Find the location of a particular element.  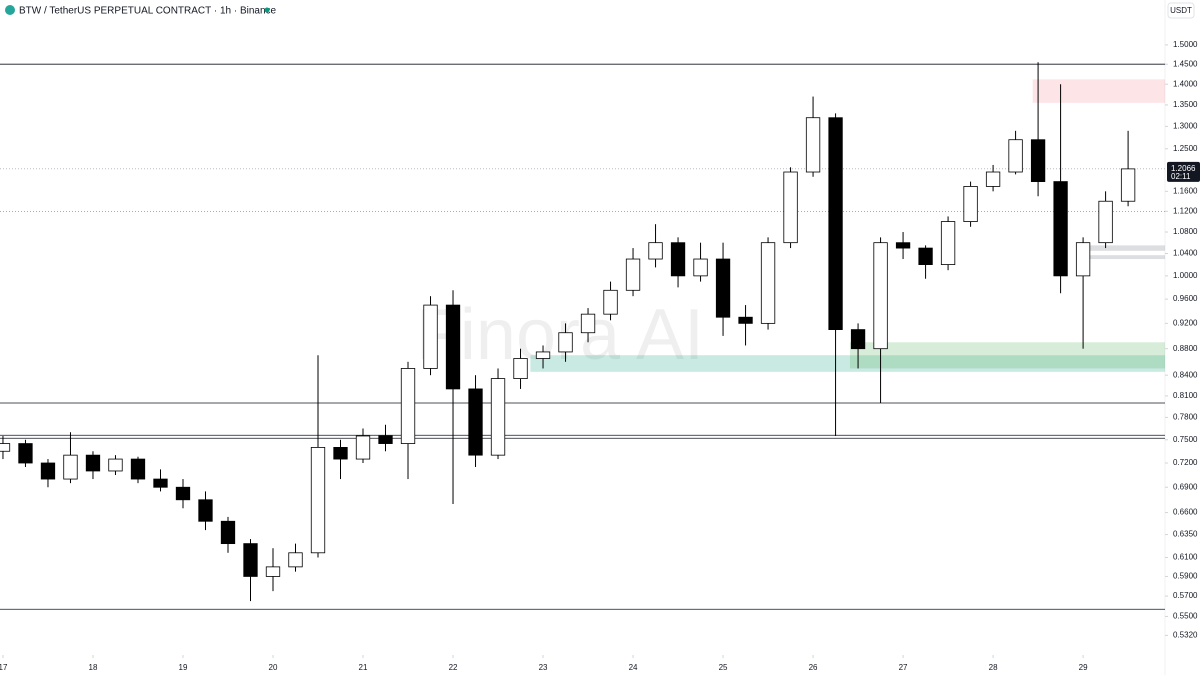

y-tick-label: 0.5320 is located at coordinates (1185, 635).